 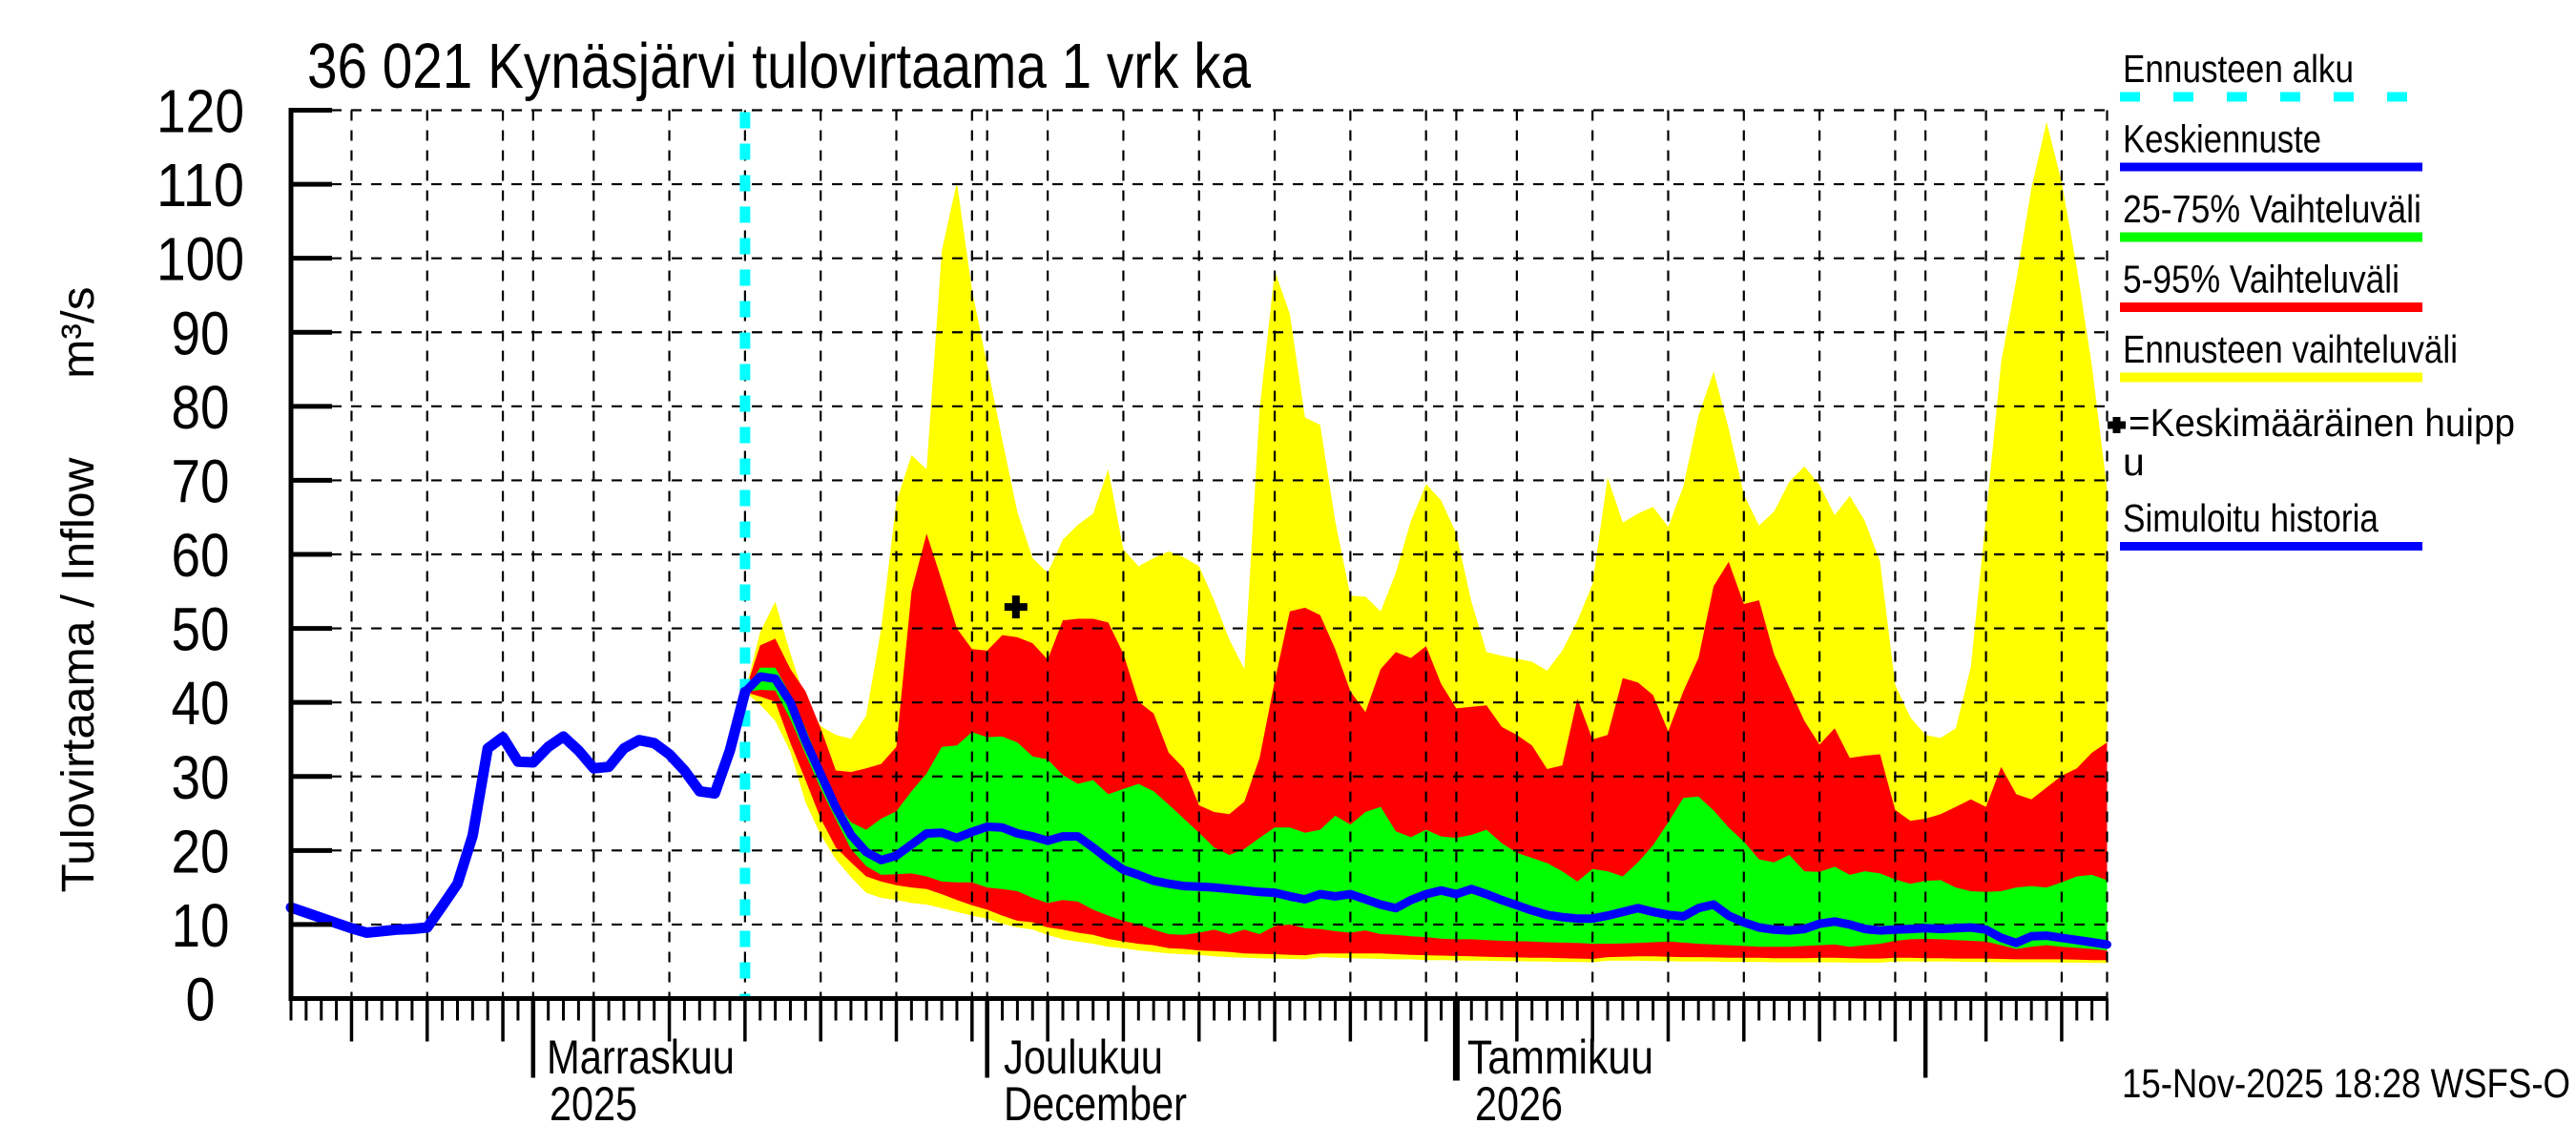 What do you see at coordinates (2251, 518) in the screenshot?
I see `legend-label-history: Simuloitu historia` at bounding box center [2251, 518].